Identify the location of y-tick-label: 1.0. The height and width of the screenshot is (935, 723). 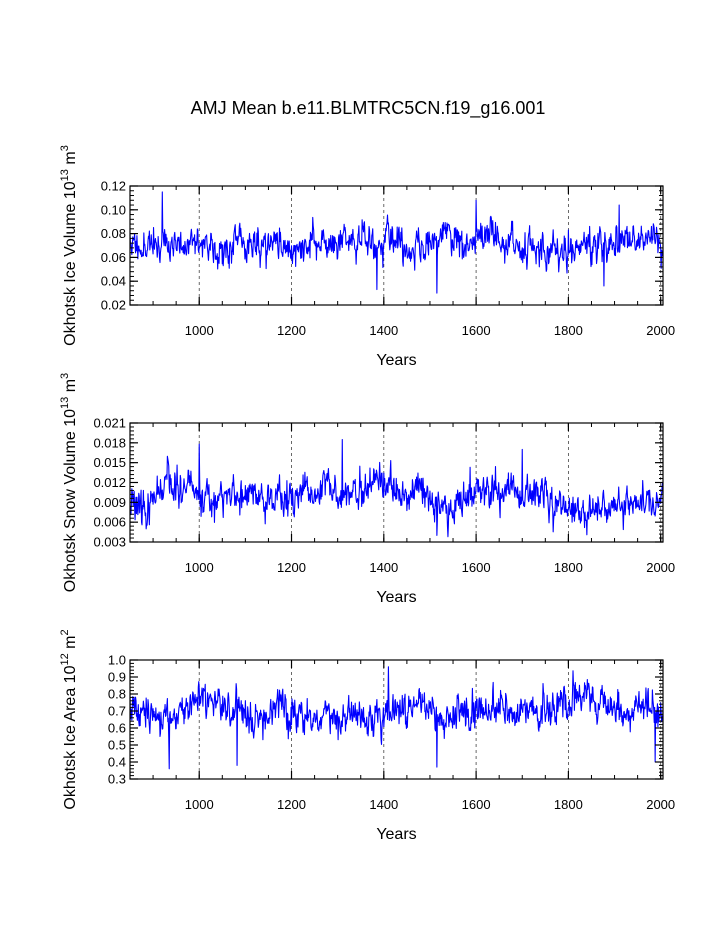
(117, 660).